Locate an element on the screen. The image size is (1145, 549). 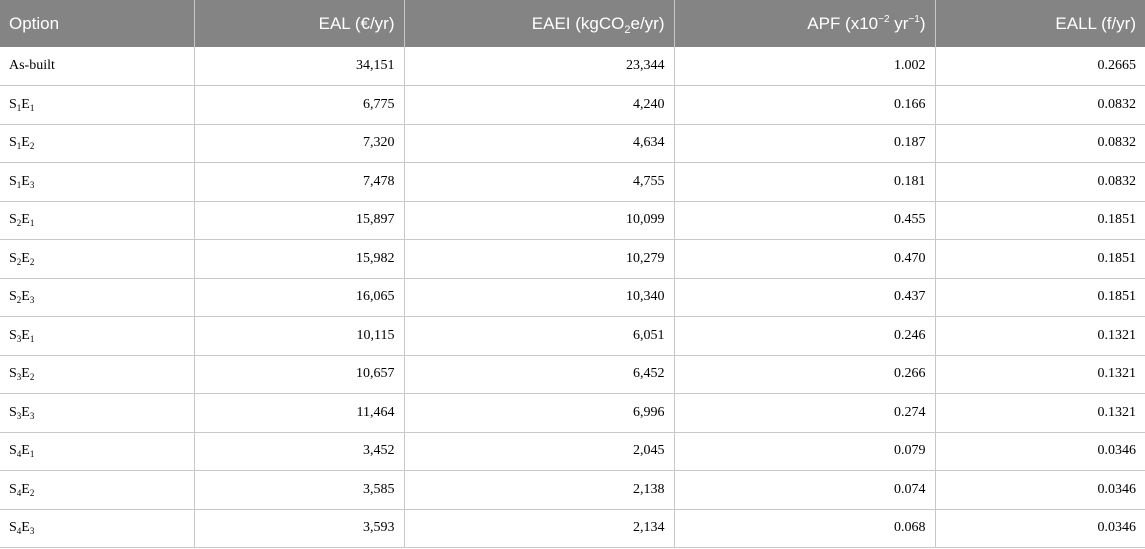
header-eall: EALL (f/yr) is located at coordinates (1040, 23).